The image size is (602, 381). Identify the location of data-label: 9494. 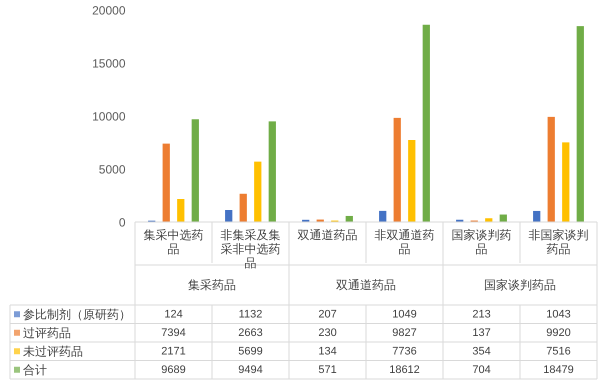
(250, 370).